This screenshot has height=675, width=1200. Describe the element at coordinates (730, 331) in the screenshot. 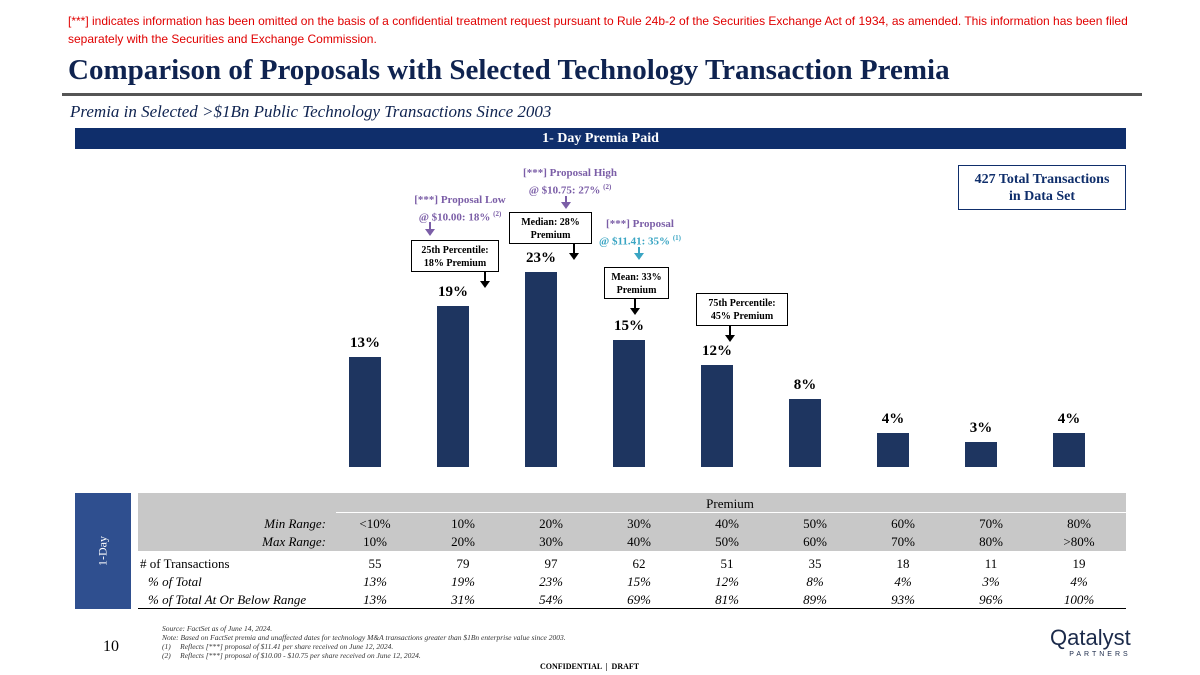

I see `p75-stem` at that location.